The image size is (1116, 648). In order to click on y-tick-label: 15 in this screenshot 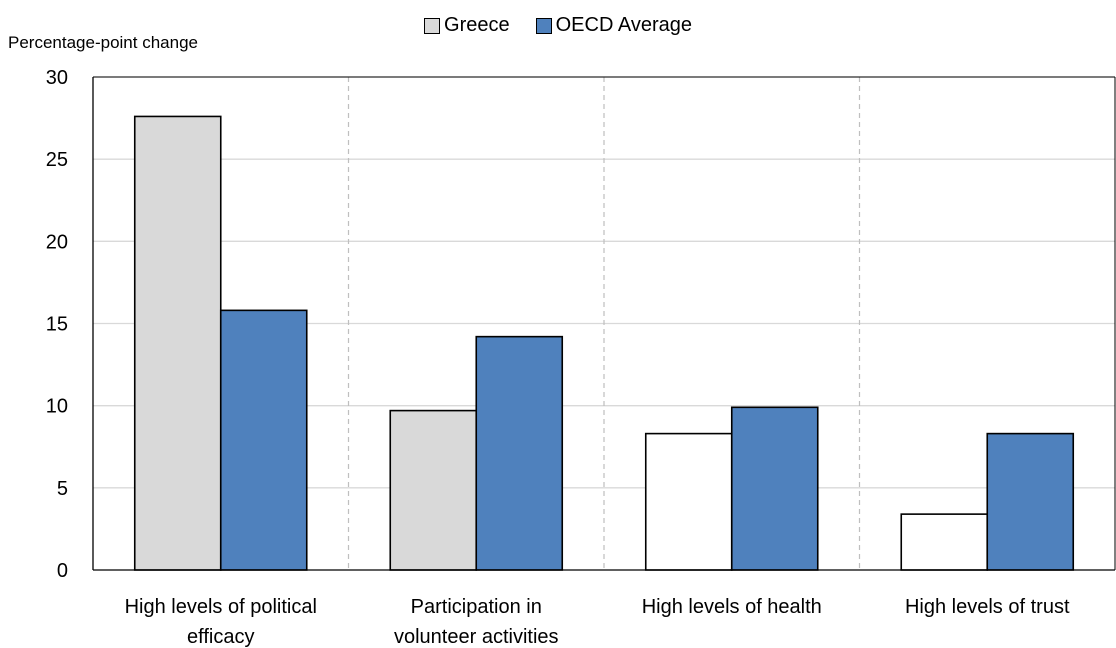, I will do `click(57, 325)`.